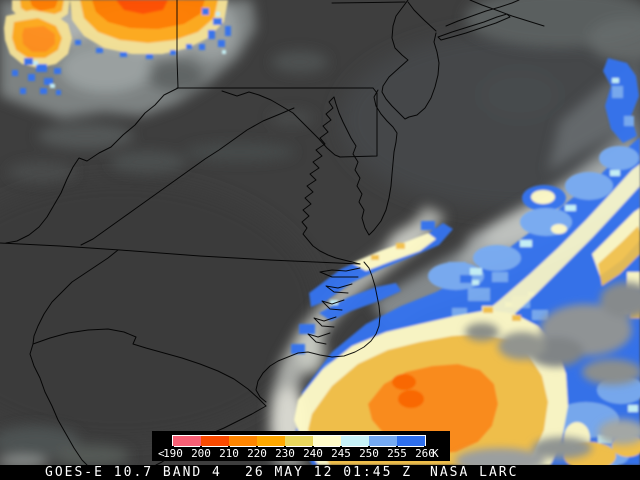  Describe the element at coordinates (133, 472) in the screenshot. I see `status-product-label: GOES-E 10.7 BAND 4` at that location.